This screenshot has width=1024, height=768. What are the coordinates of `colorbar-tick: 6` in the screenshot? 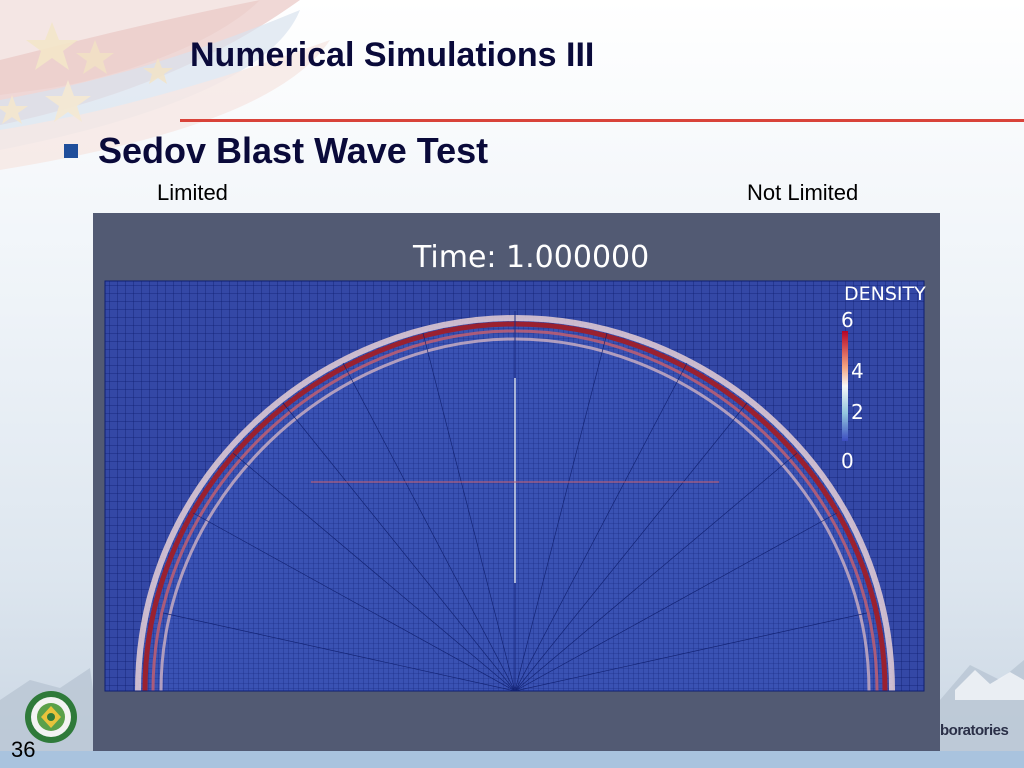 It's located at (847, 320).